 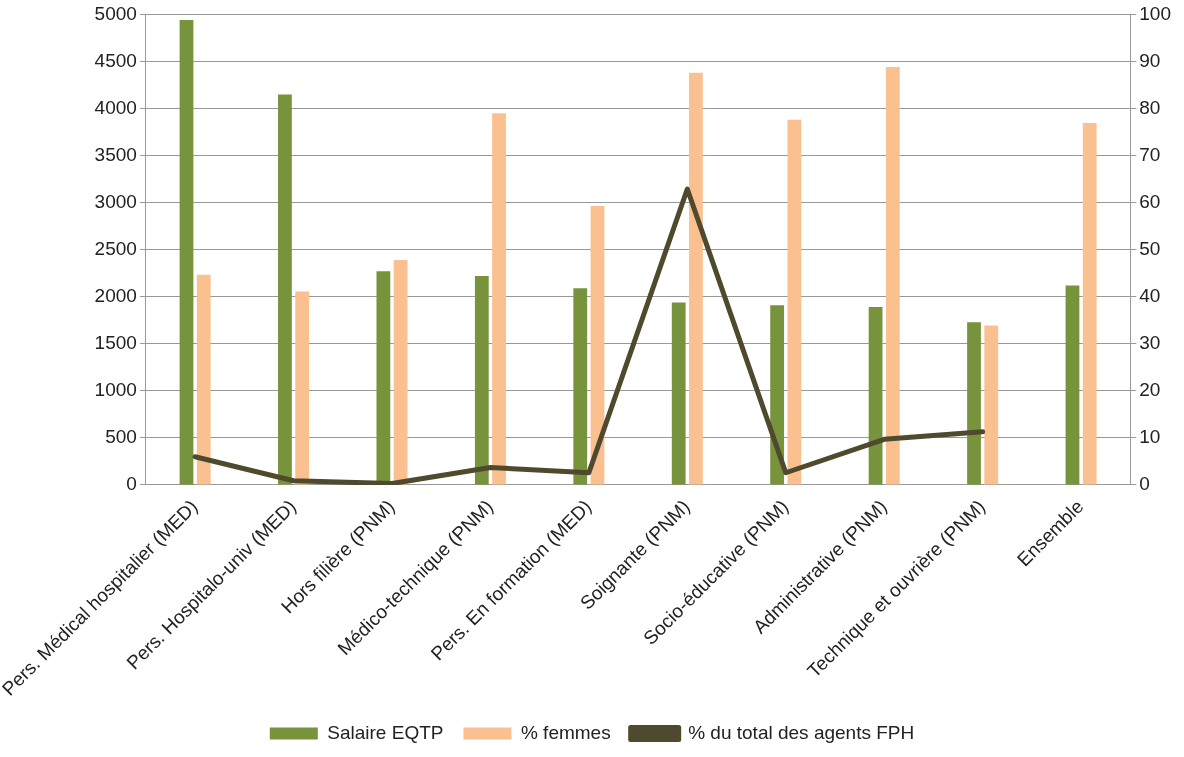 What do you see at coordinates (115, 343) in the screenshot?
I see `y-tick-label: 1500` at bounding box center [115, 343].